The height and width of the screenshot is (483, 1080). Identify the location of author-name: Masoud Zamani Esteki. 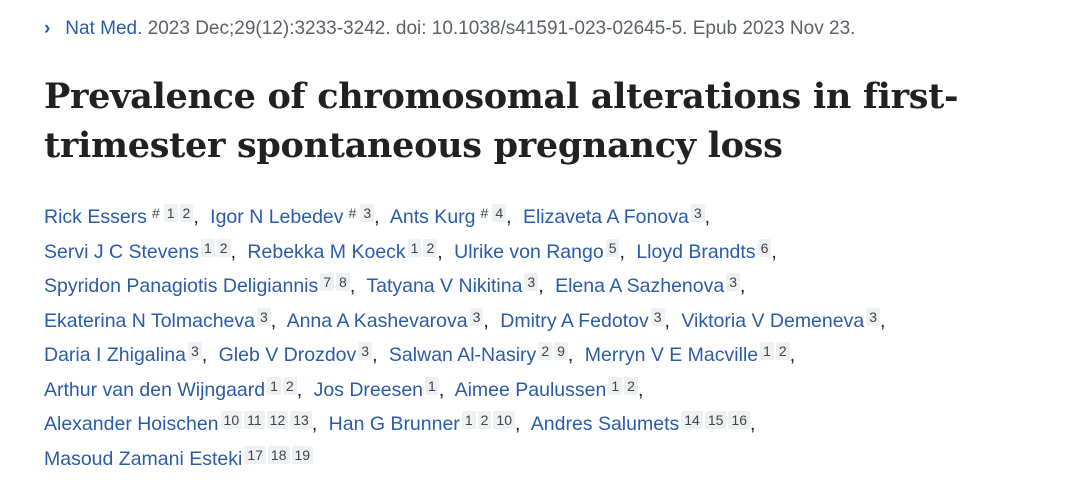
(143, 458).